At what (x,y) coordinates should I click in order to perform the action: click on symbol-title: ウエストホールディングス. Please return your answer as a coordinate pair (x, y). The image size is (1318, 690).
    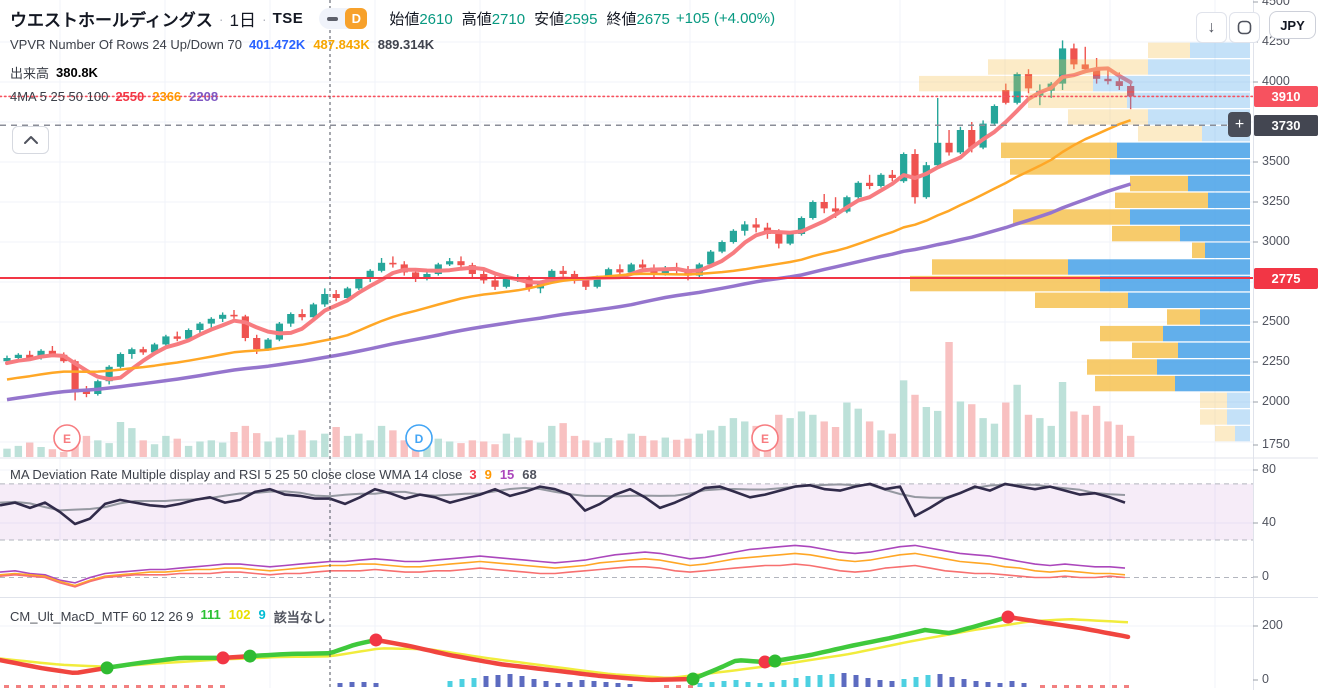
    Looking at the image, I should click on (111, 20).